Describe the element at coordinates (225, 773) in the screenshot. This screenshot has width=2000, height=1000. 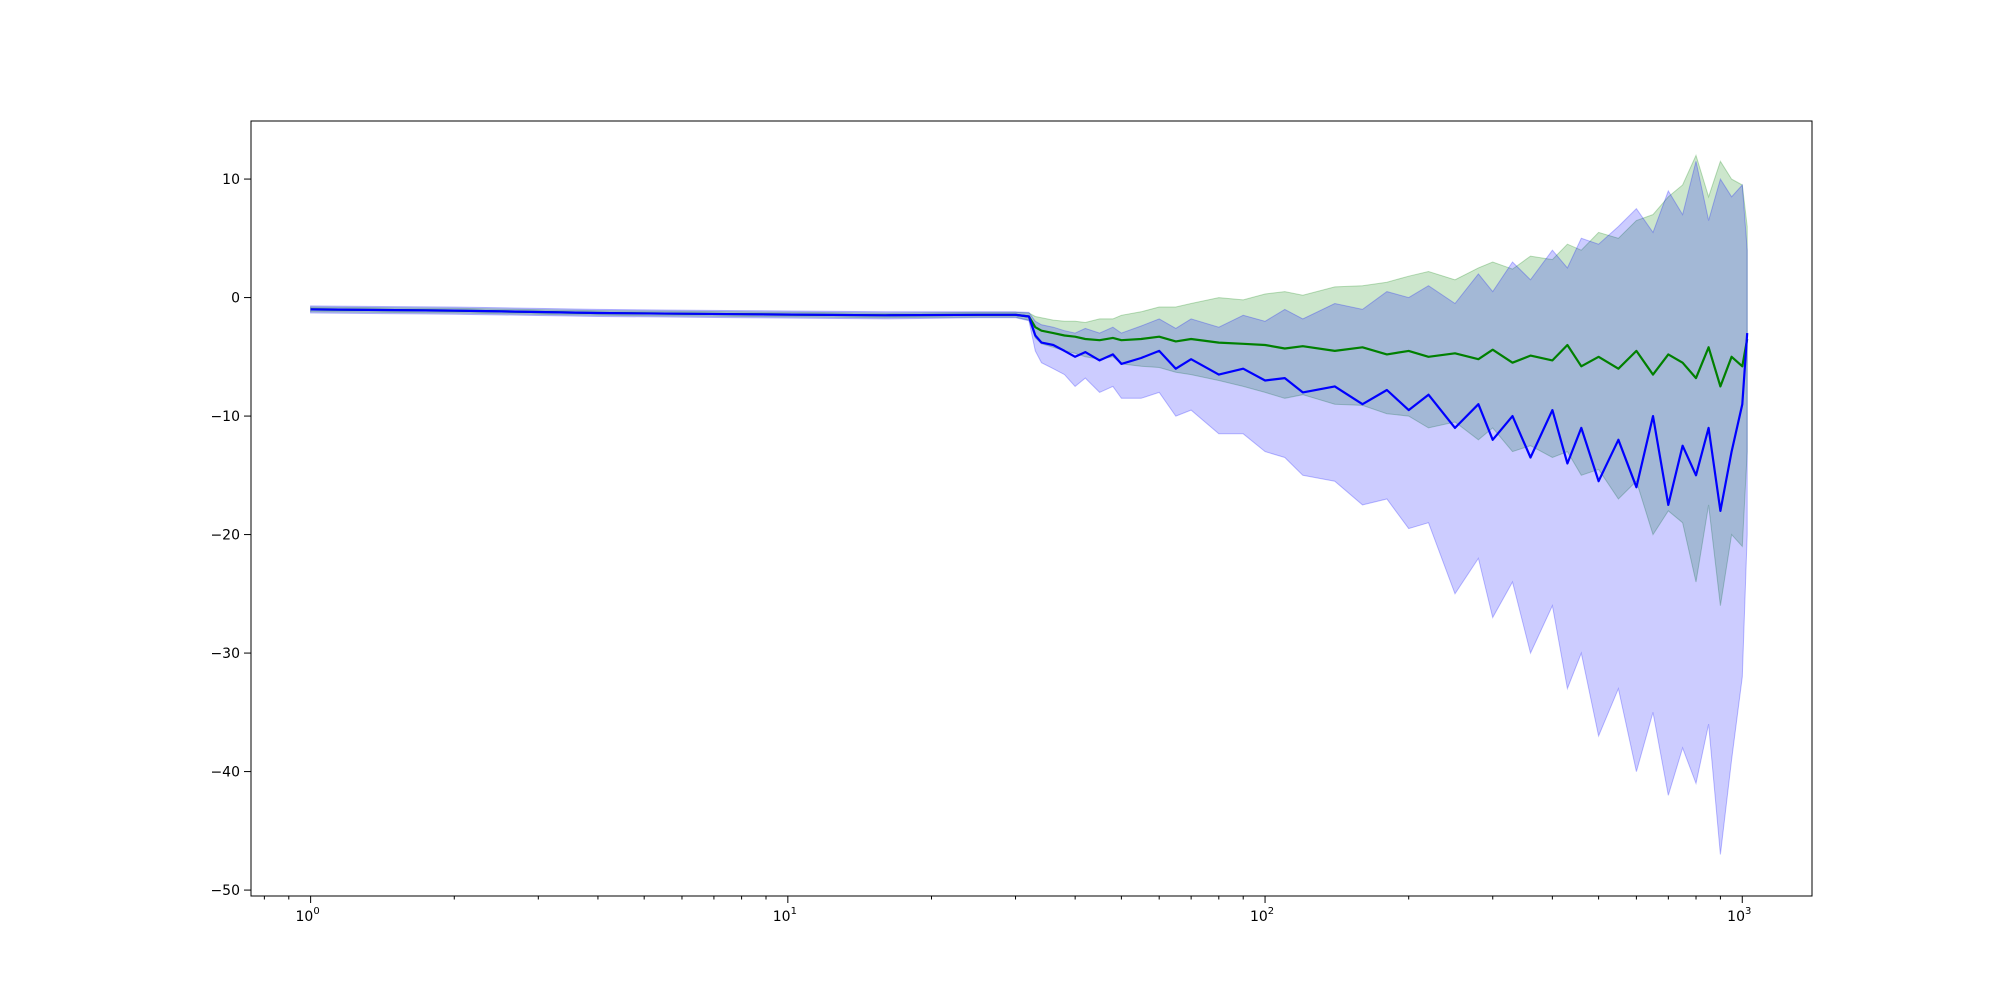
I see `y-tick-label: −40` at that location.